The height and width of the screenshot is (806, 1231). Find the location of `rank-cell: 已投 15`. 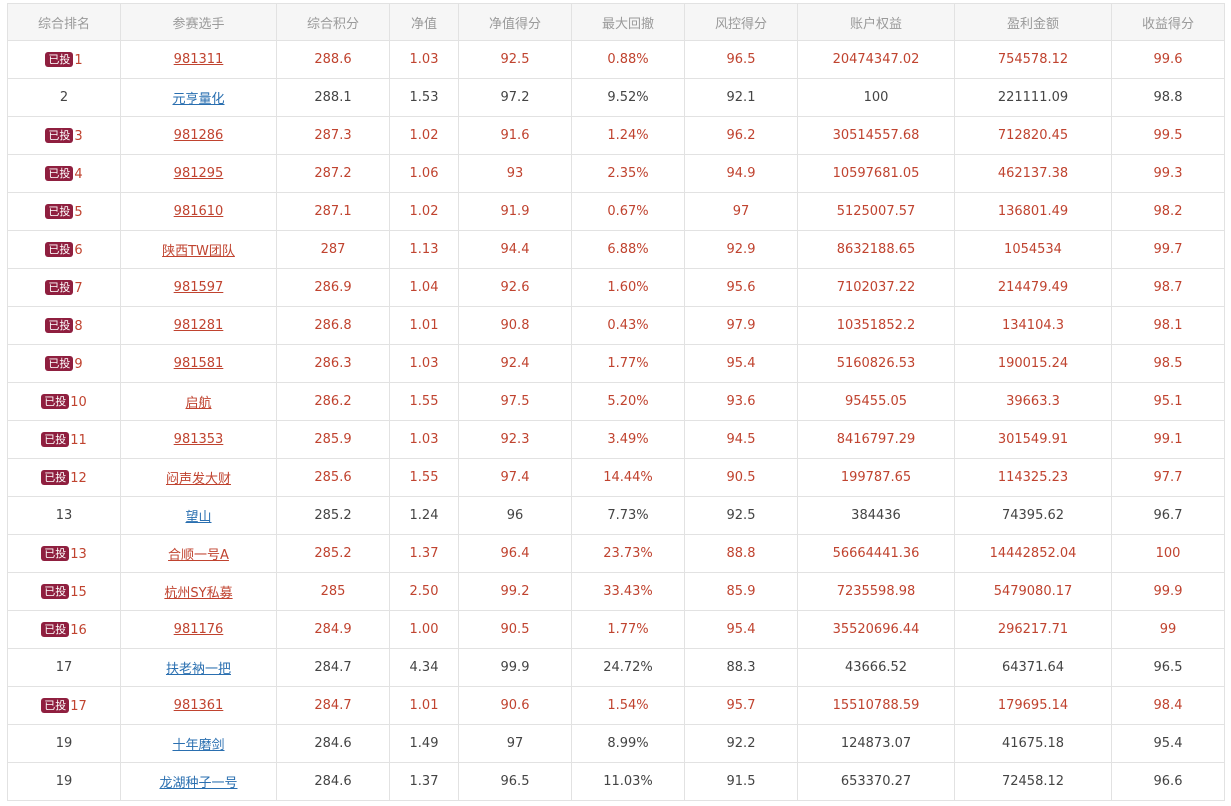

rank-cell: 已投 15 is located at coordinates (64, 591).